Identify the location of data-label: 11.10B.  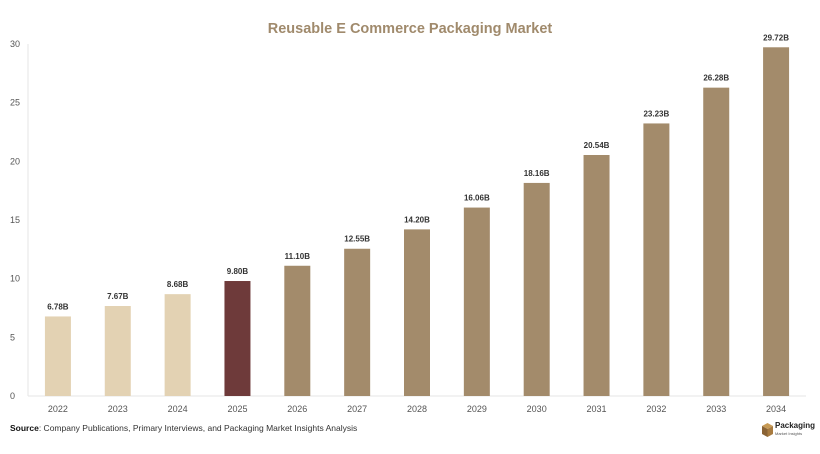
(298, 256).